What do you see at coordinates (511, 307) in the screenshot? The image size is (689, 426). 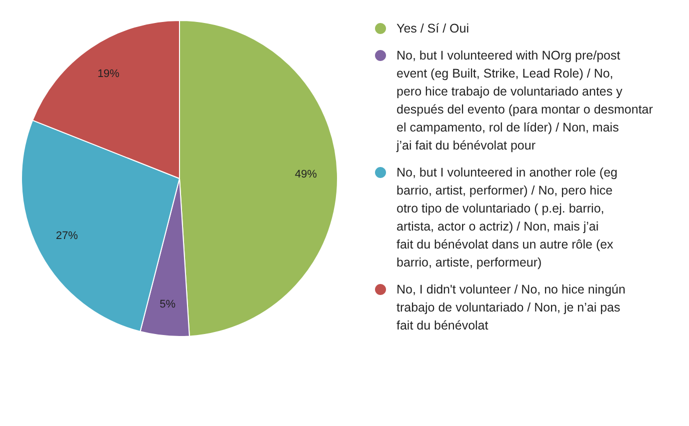 I see `legend-label: No, I didn't volunteer / No, no hice ningún trabajo de voluntariado / Non, je n’ai pas fait du bénévolat` at bounding box center [511, 307].